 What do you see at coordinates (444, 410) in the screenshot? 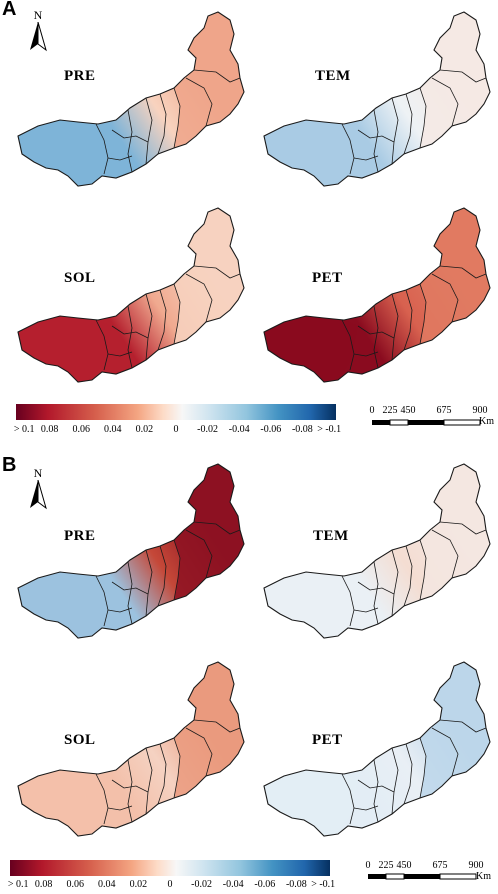
I see `scale-label: 675` at bounding box center [444, 410].